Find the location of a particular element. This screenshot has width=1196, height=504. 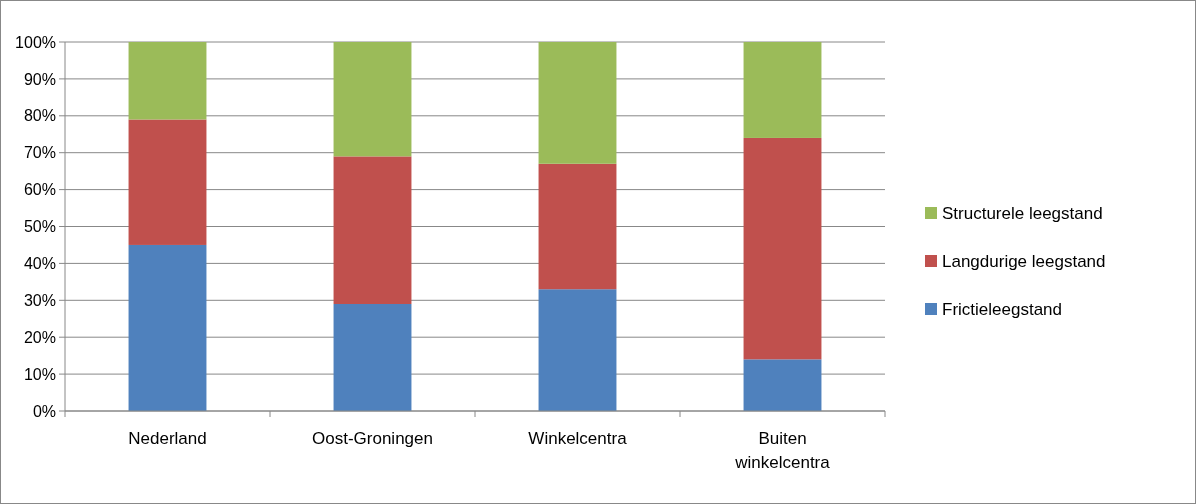

legend-label: Frictieleegstand is located at coordinates (1002, 309).